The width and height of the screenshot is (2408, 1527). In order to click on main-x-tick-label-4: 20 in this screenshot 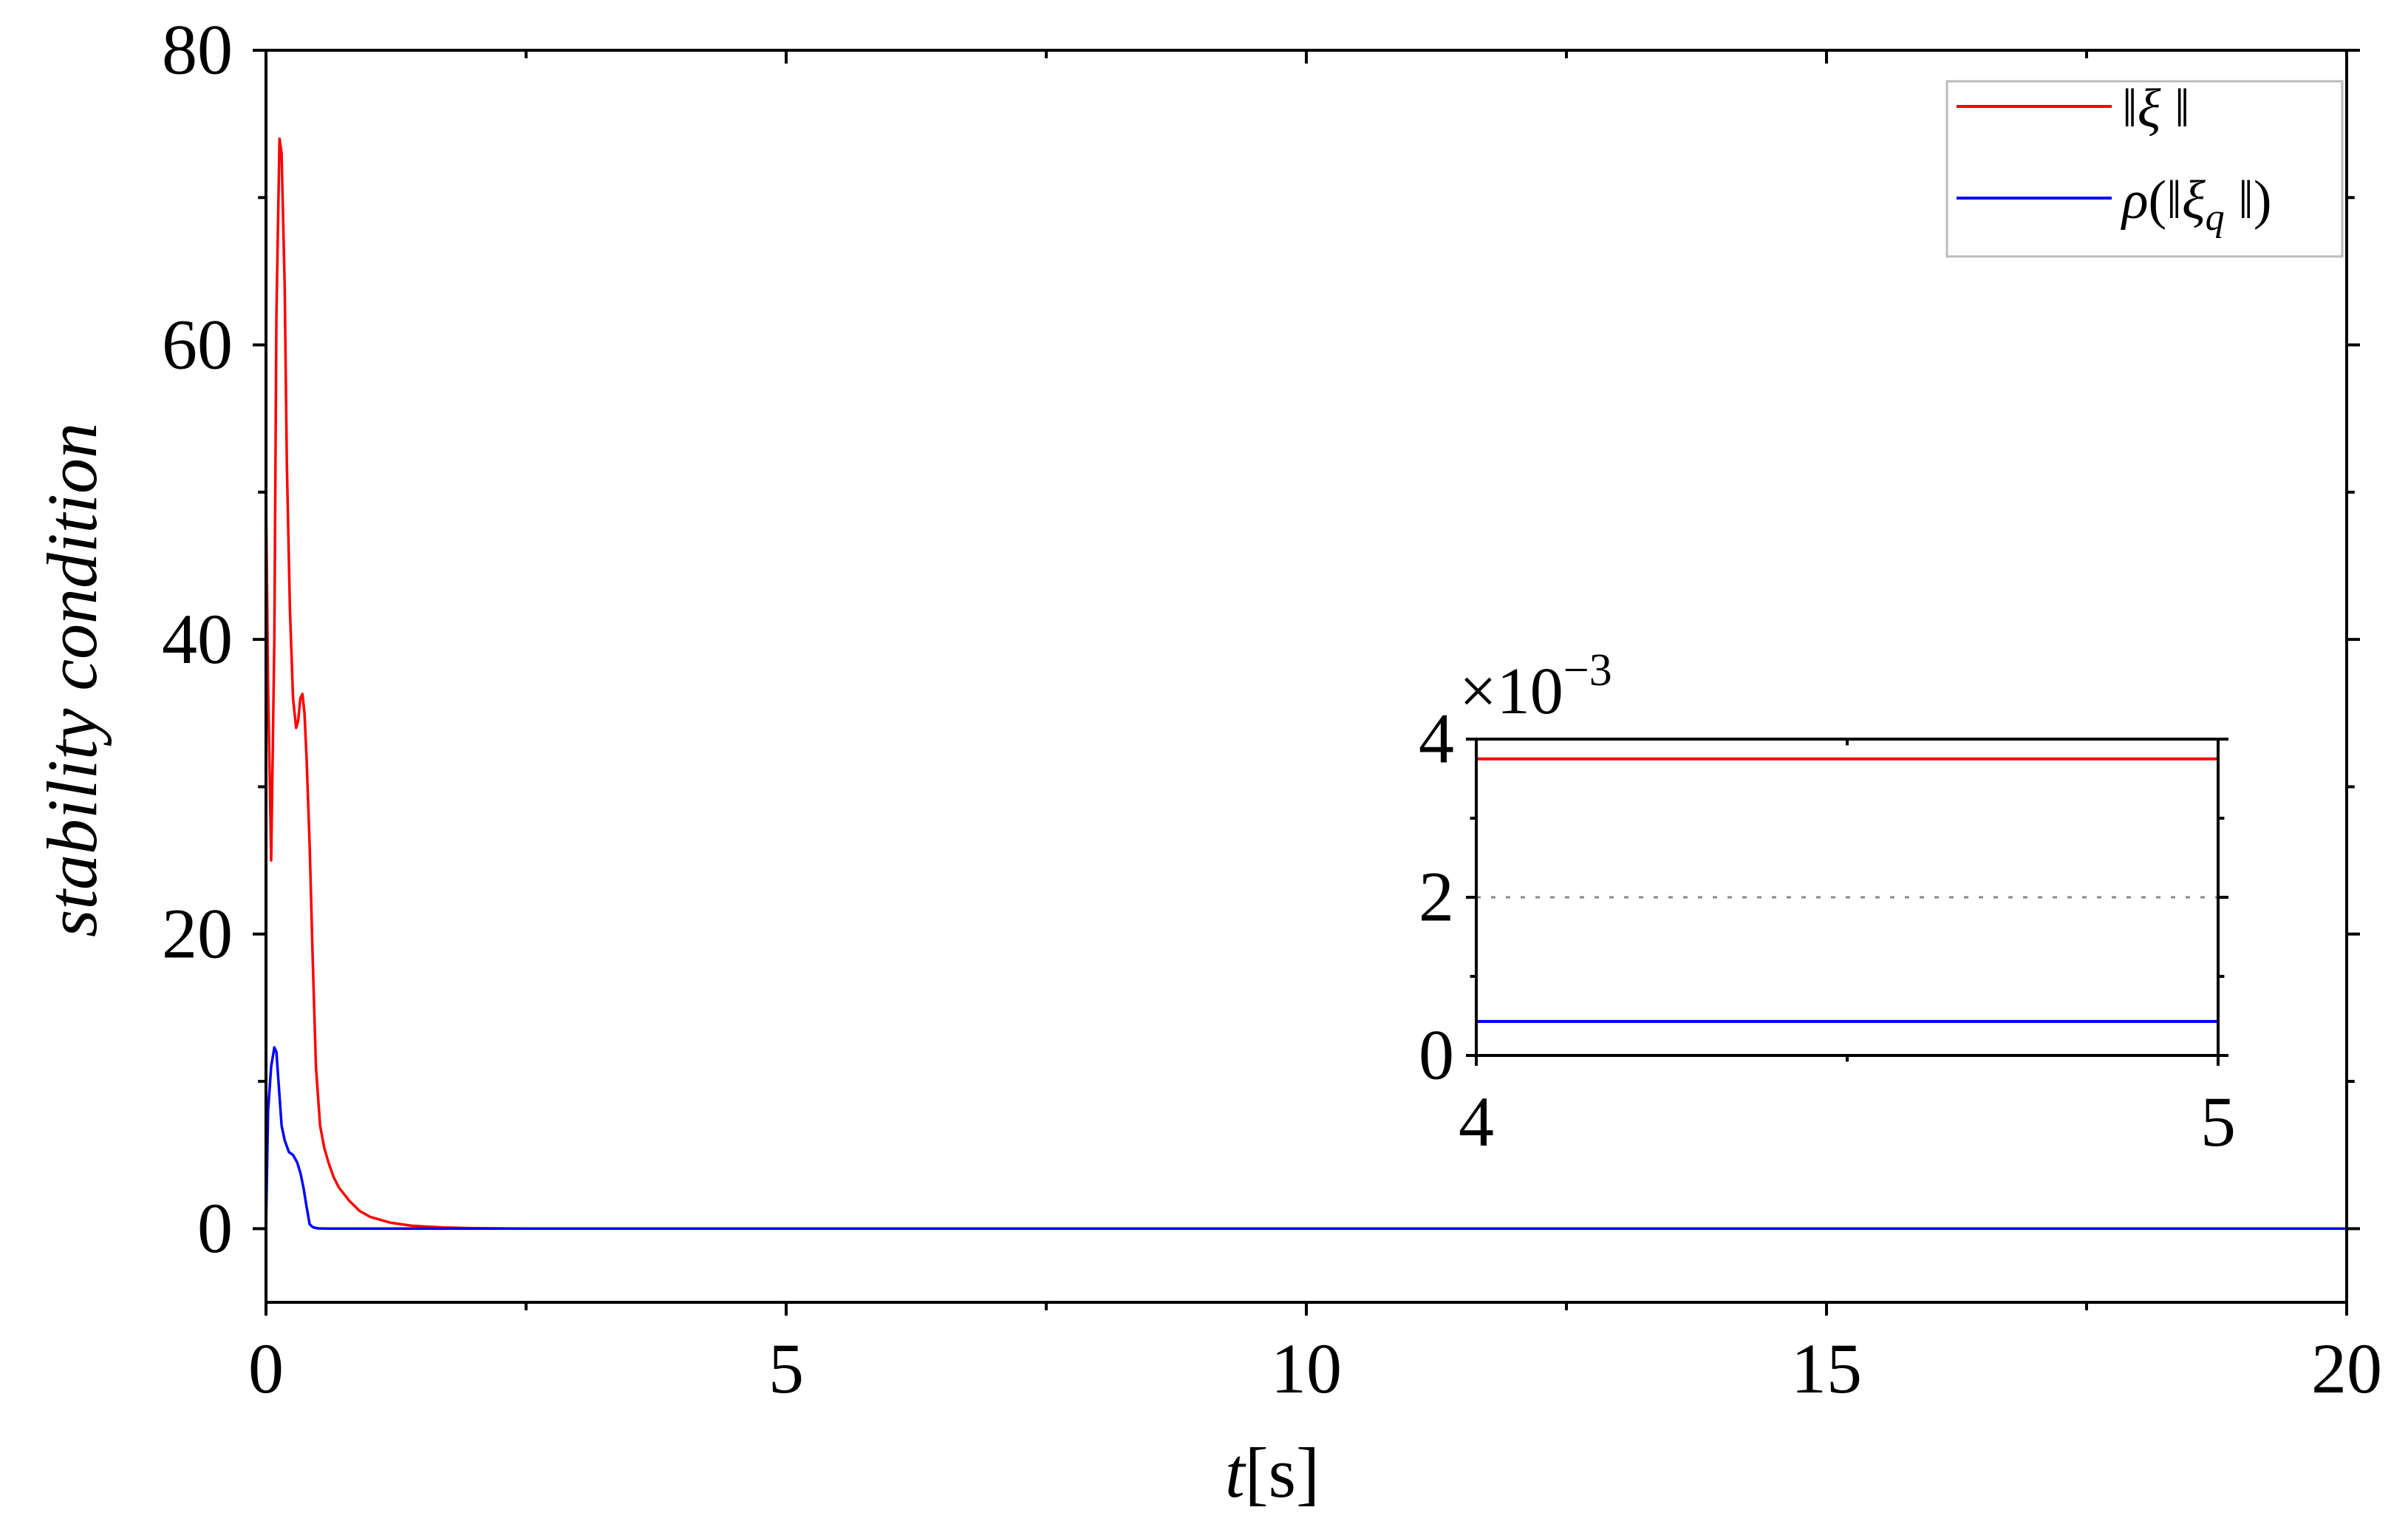, I will do `click(2346, 1368)`.